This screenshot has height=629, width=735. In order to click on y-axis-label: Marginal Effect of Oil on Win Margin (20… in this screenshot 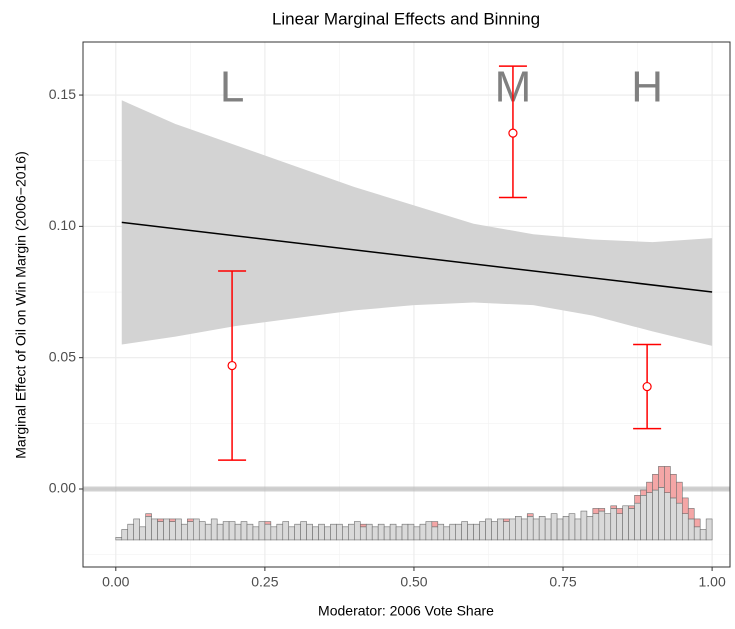, I will do `click(21, 305)`.